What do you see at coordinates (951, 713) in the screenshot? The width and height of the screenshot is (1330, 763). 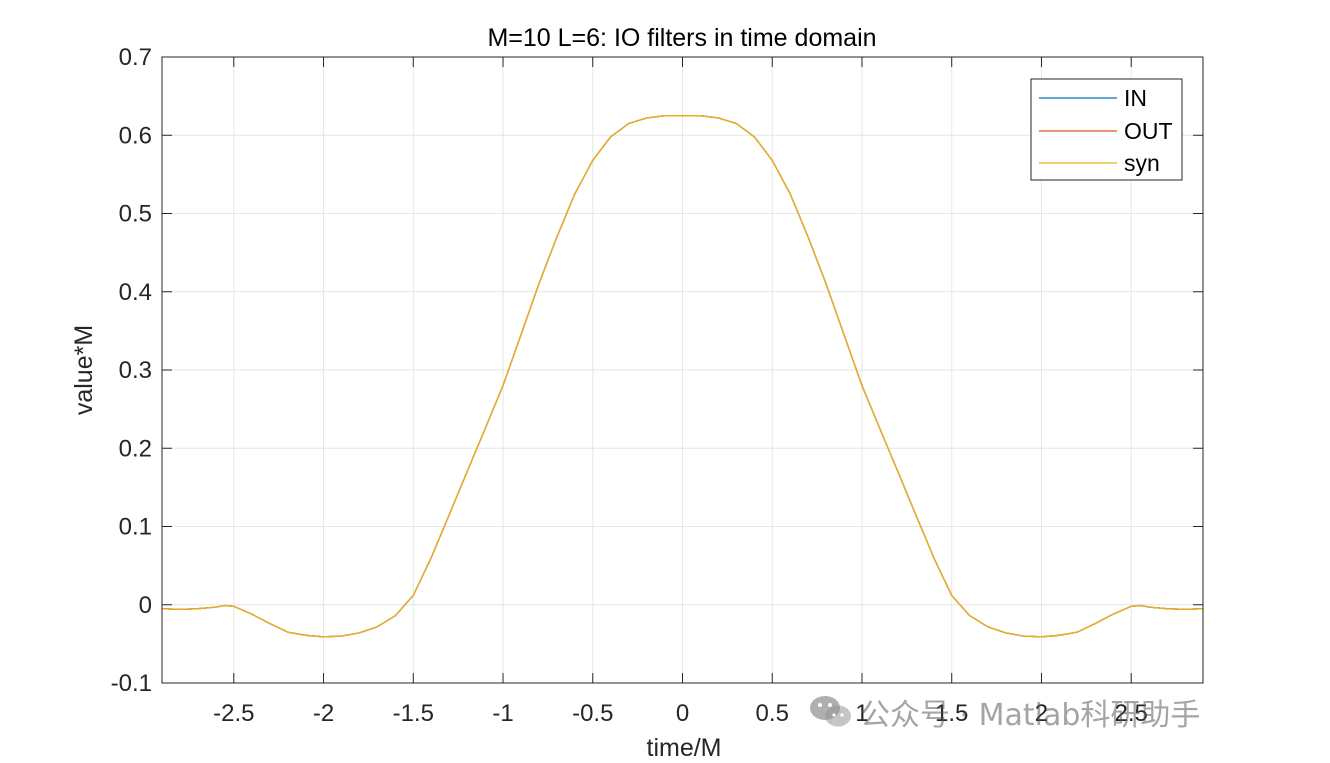 I see `x-tick-label: 1.5` at bounding box center [951, 713].